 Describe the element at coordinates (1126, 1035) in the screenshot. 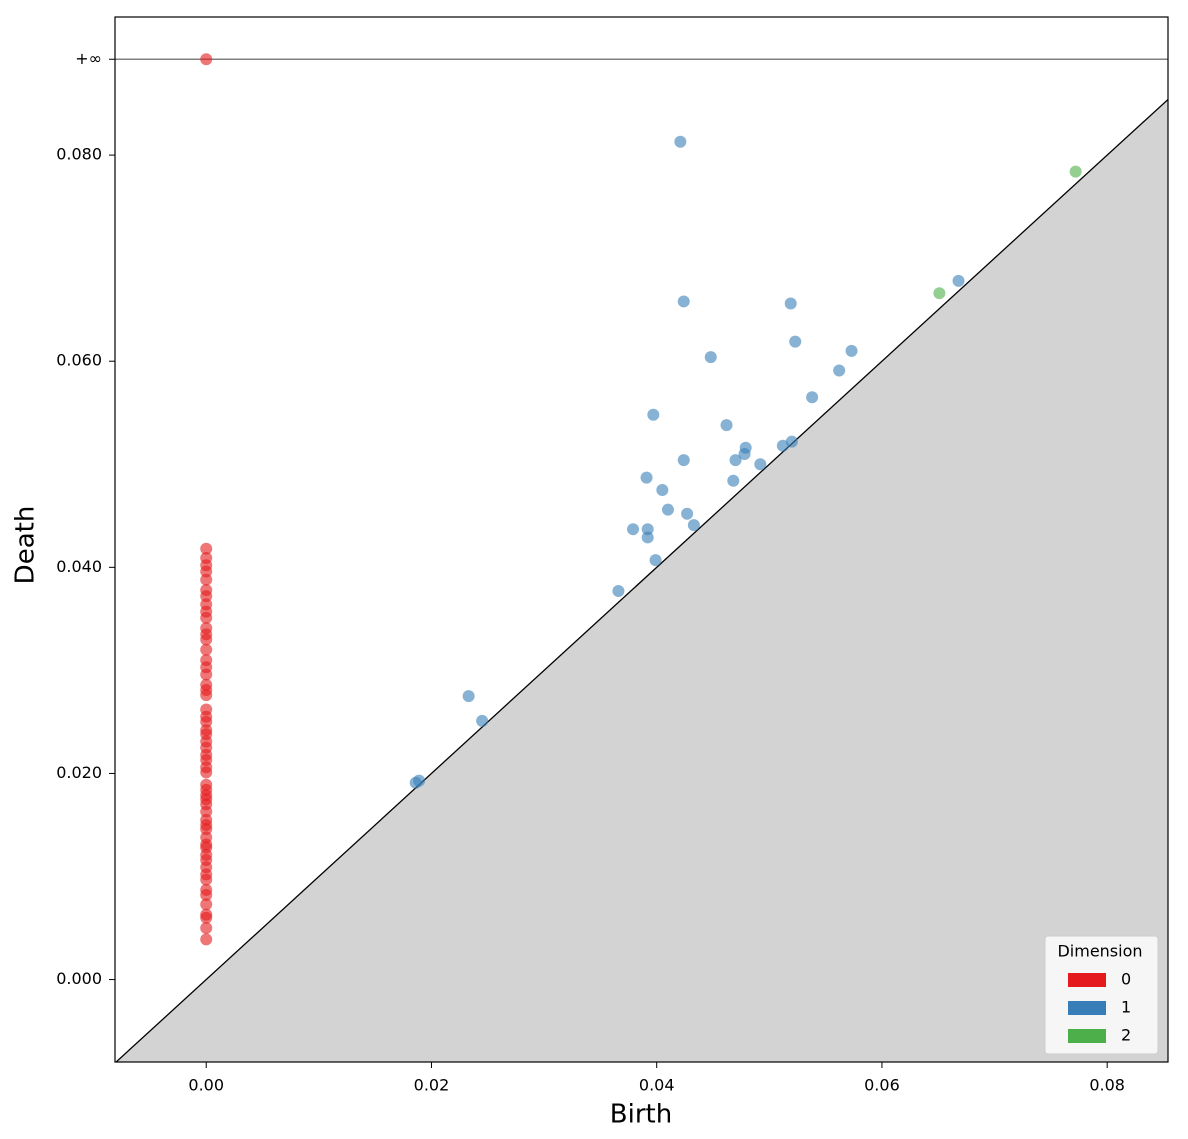

I see `legend-label: 2` at that location.